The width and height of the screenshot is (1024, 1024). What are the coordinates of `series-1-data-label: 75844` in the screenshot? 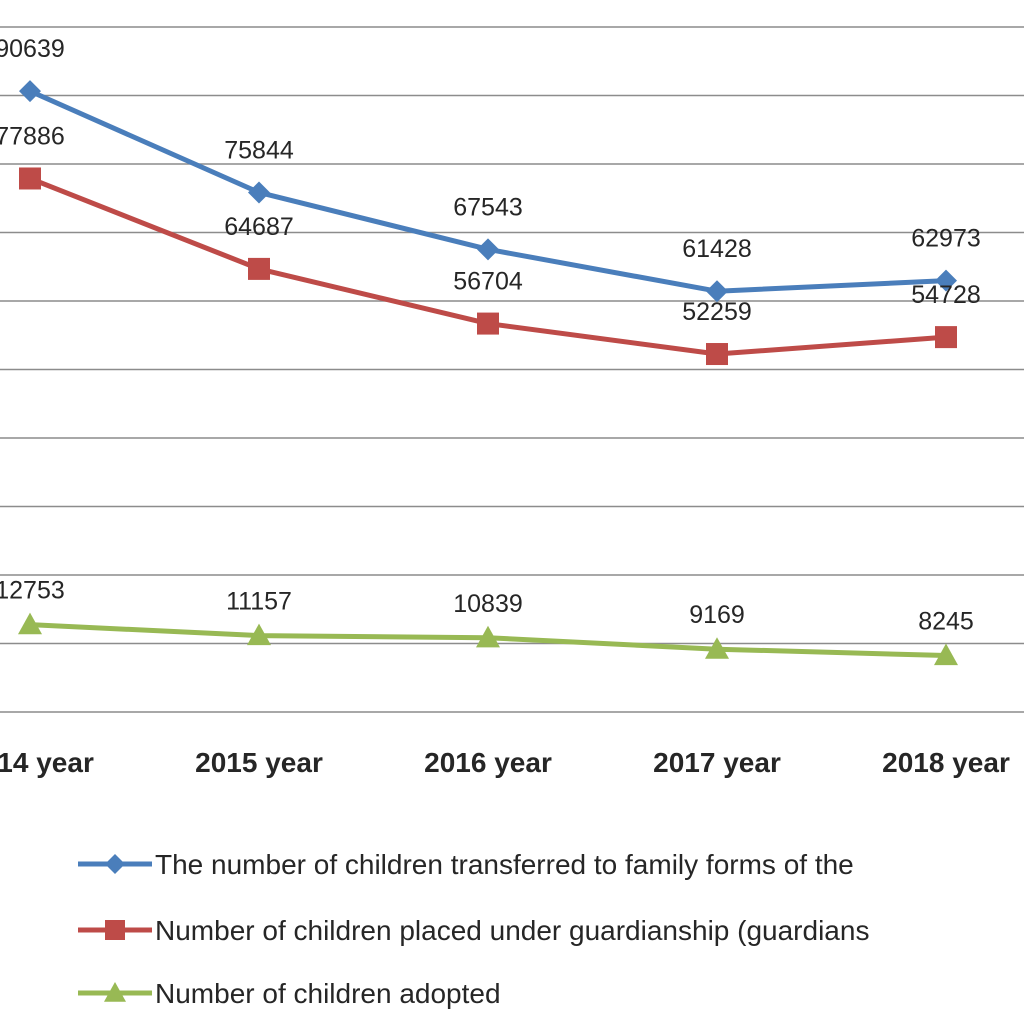 It's located at (259, 150).